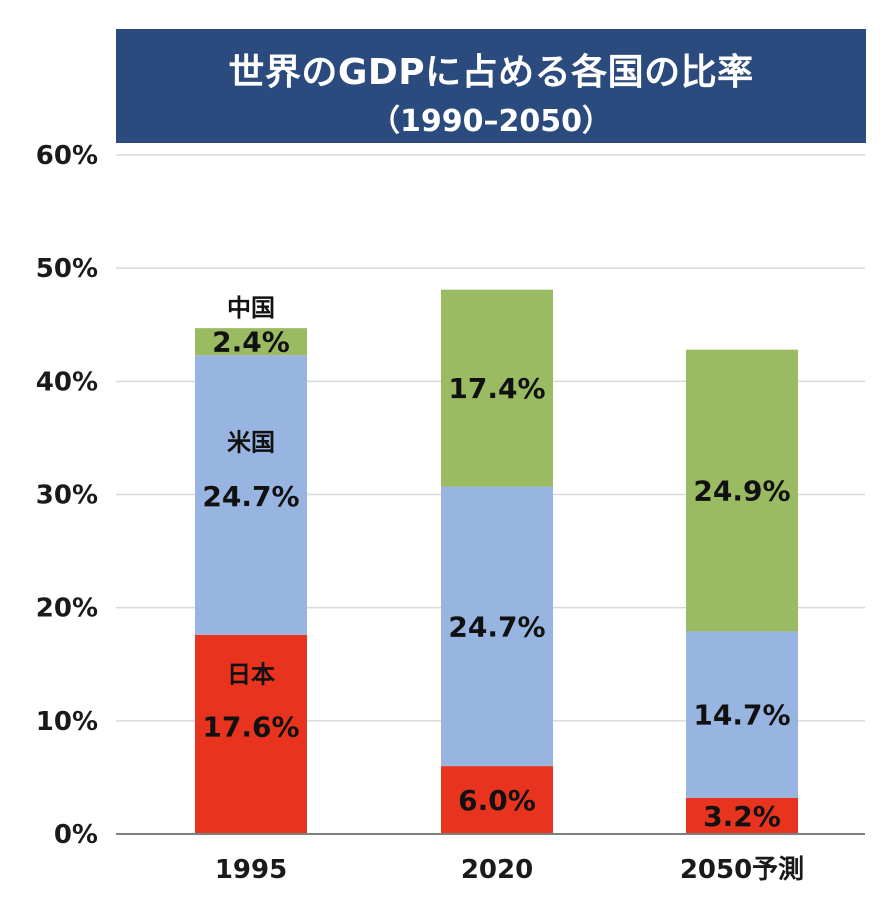 The image size is (882, 910). What do you see at coordinates (67, 496) in the screenshot?
I see `y-tick-label: 30%` at bounding box center [67, 496].